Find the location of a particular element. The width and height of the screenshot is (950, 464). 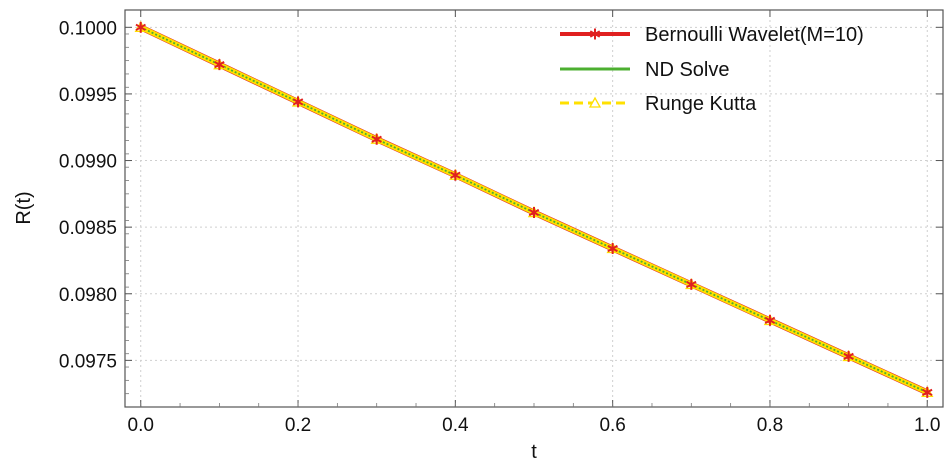

x-axis-label: t is located at coordinates (534, 452).